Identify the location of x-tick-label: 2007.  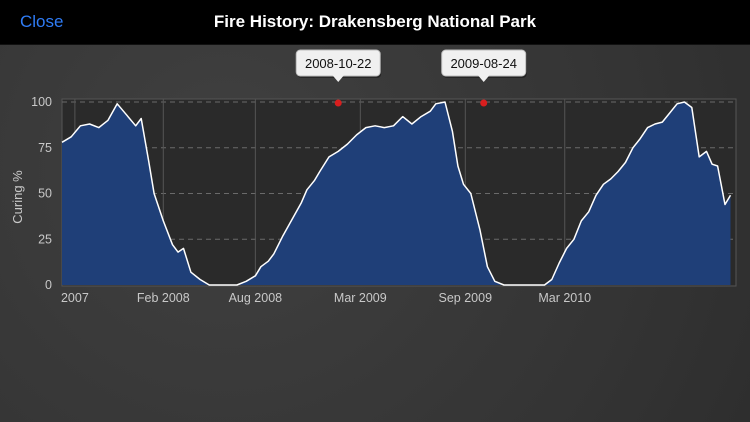
(75, 298).